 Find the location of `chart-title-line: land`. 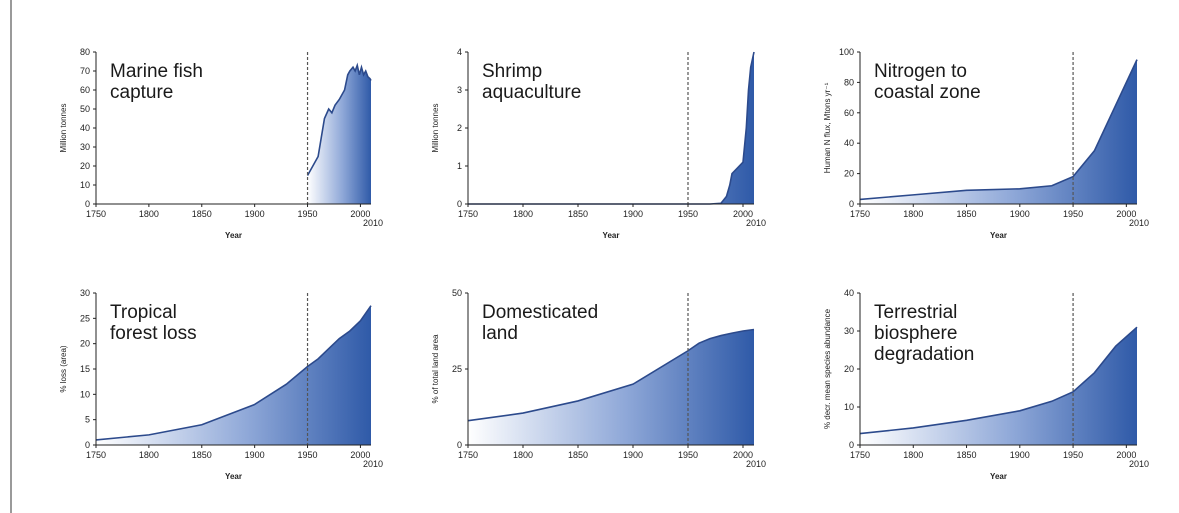

chart-title-line: land is located at coordinates (500, 333).